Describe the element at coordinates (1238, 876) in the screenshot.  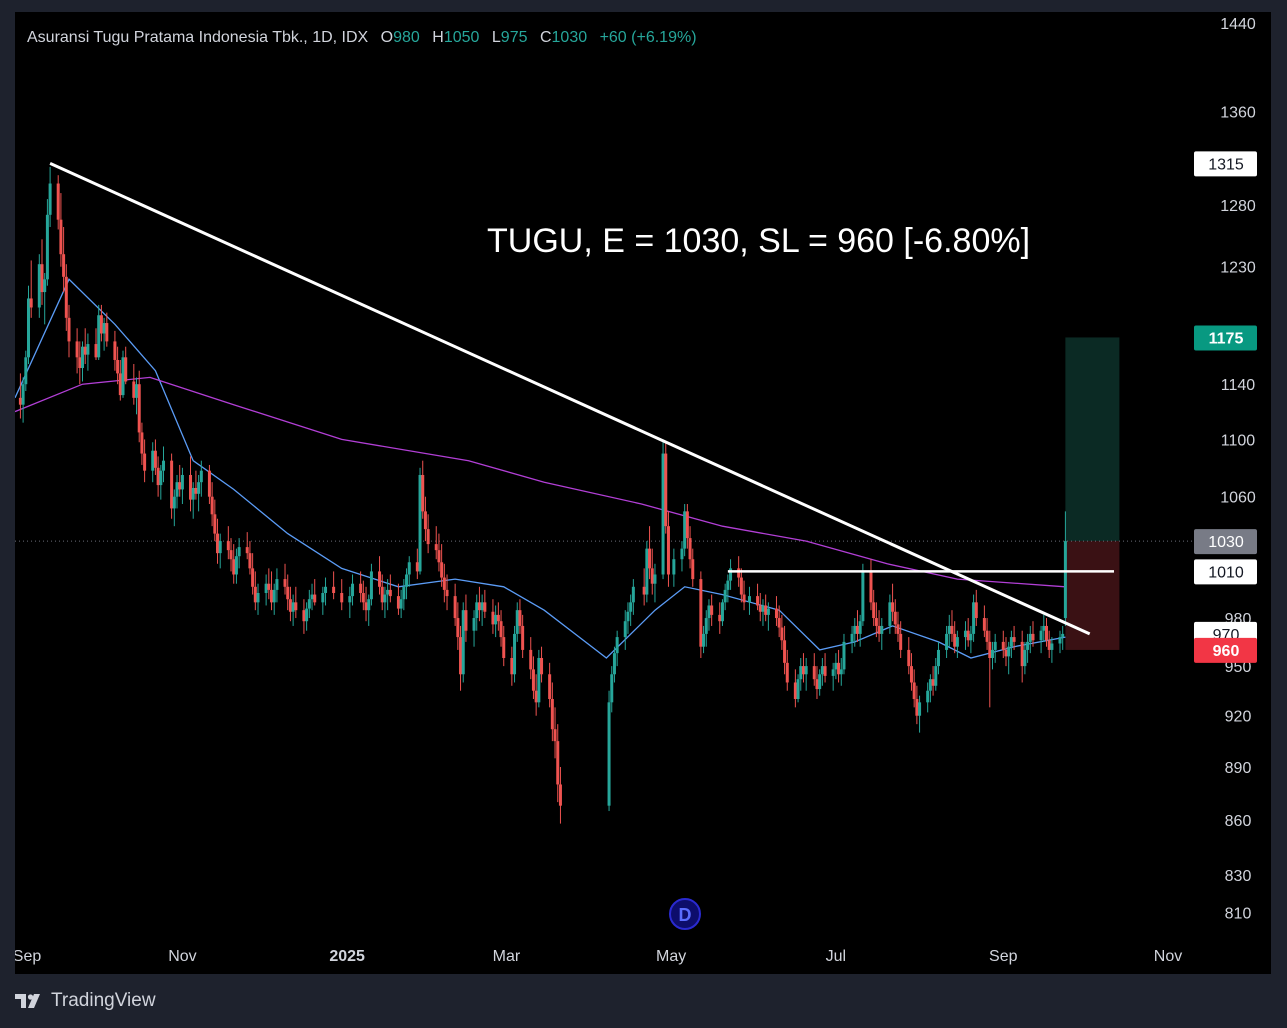
I see `y-tick-label: 830` at that location.